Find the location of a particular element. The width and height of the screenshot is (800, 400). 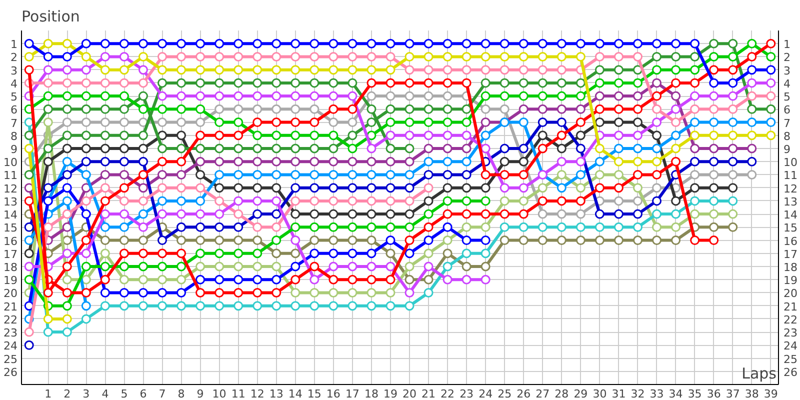

x-tick-label: 19 is located at coordinates (390, 394).